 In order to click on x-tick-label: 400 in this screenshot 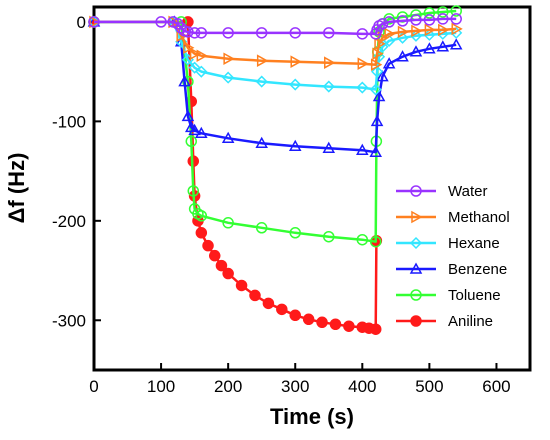, I will do `click(362, 386)`.